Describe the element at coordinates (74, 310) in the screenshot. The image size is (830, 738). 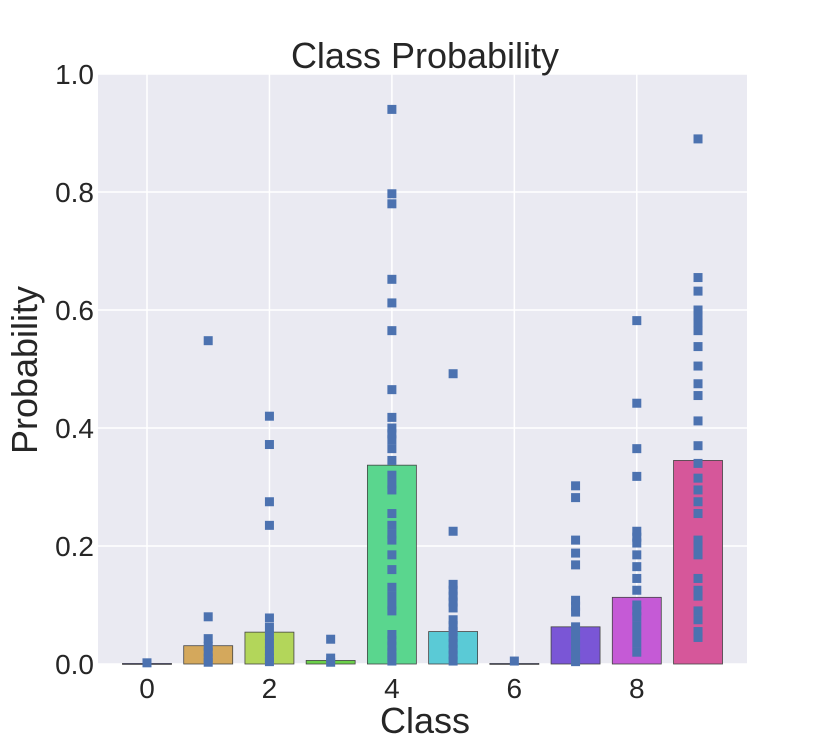
I see `y-tick-label: 0.6` at that location.